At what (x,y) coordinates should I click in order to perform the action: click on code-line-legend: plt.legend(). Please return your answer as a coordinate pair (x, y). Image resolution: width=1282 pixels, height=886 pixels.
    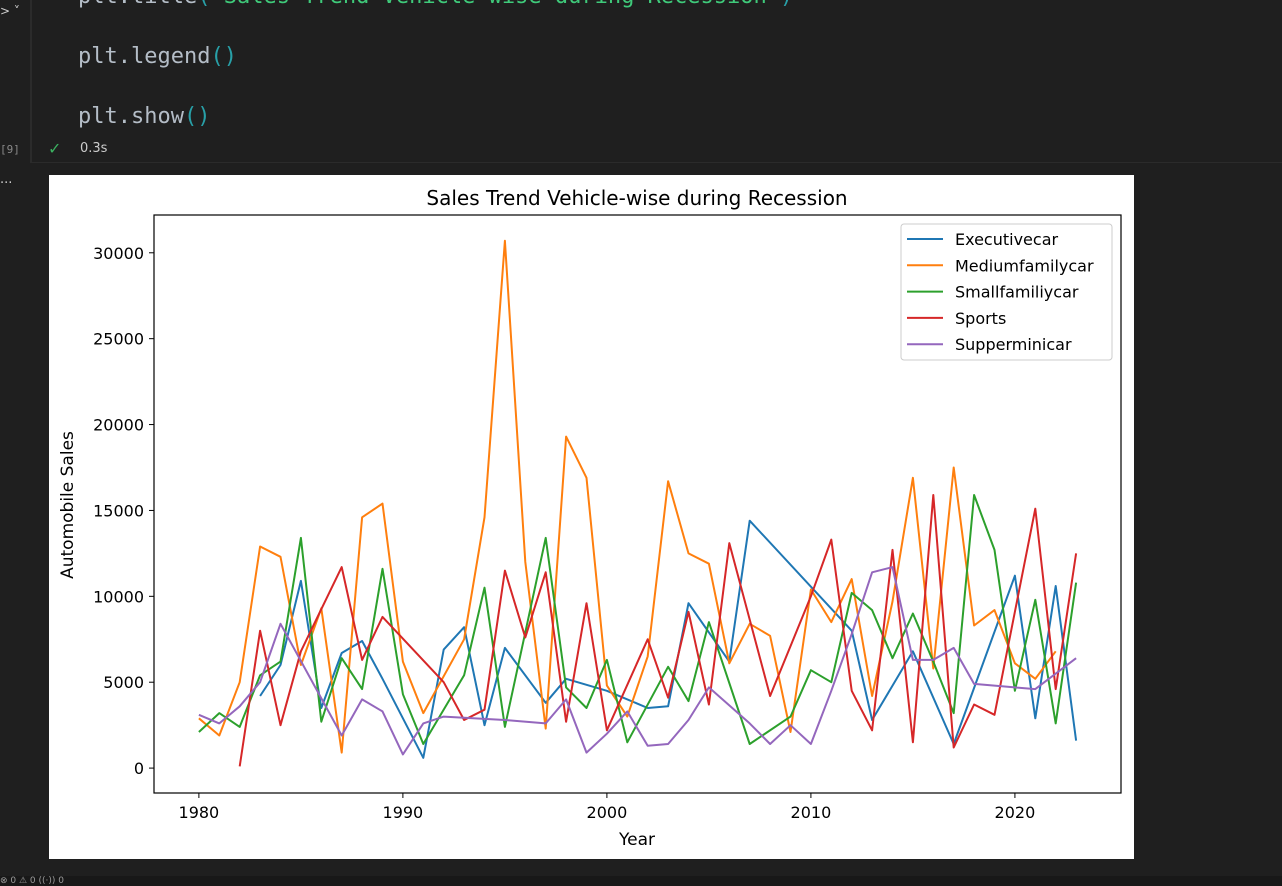
    Looking at the image, I should click on (157, 56).